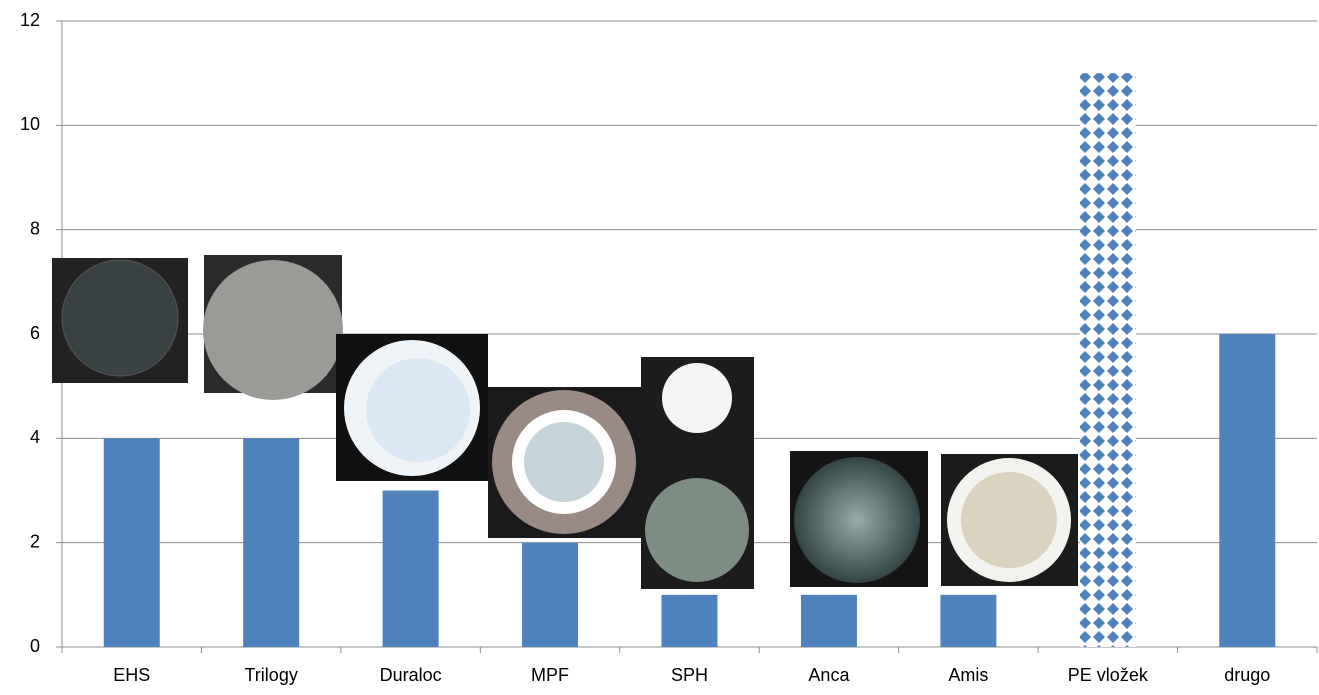 This screenshot has height=695, width=1319. What do you see at coordinates (550, 675) in the screenshot?
I see `x-tick-label: MPF` at bounding box center [550, 675].